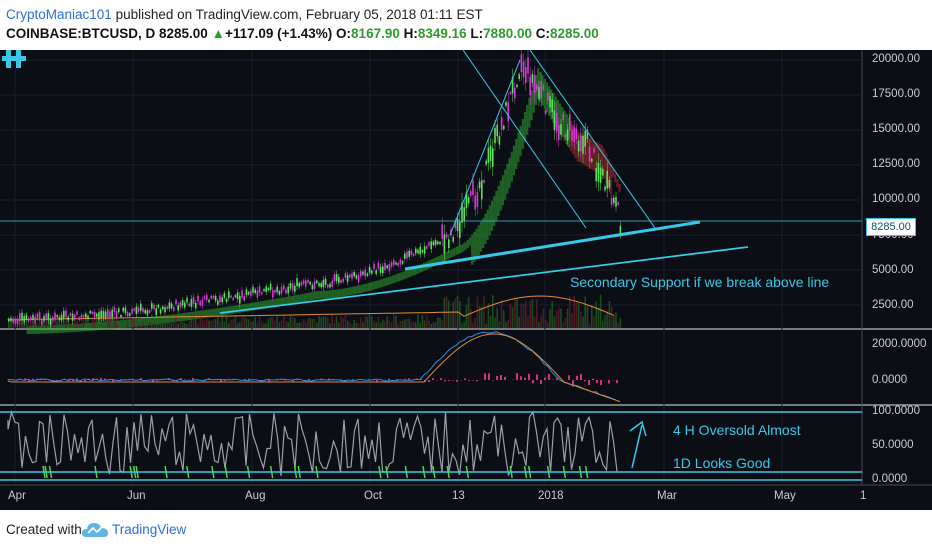 The width and height of the screenshot is (932, 550). What do you see at coordinates (896, 94) in the screenshot?
I see `price-tick: 17500.00` at bounding box center [896, 94].